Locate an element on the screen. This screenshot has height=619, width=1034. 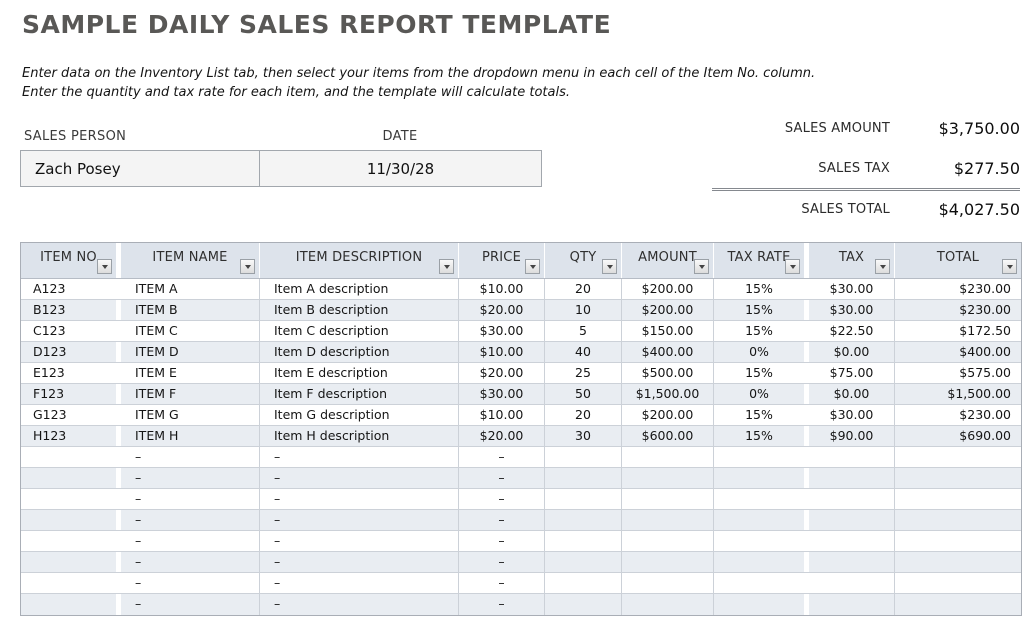
table-cell: Item E description is located at coordinates (358, 373).